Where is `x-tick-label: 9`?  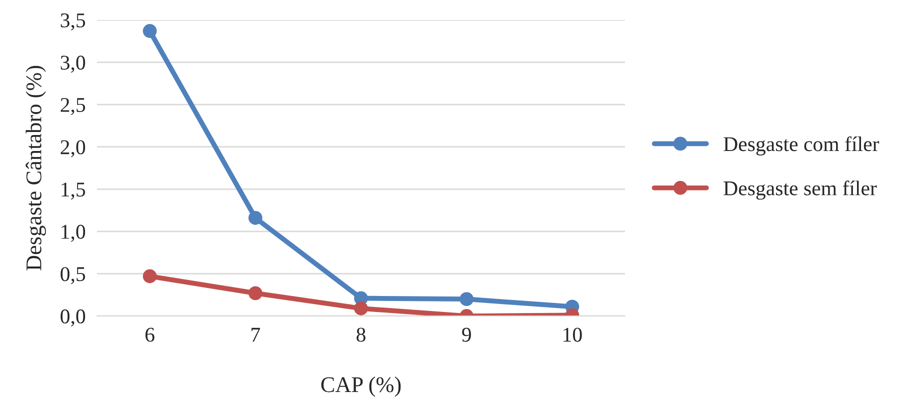 x-tick-label: 9 is located at coordinates (466, 335).